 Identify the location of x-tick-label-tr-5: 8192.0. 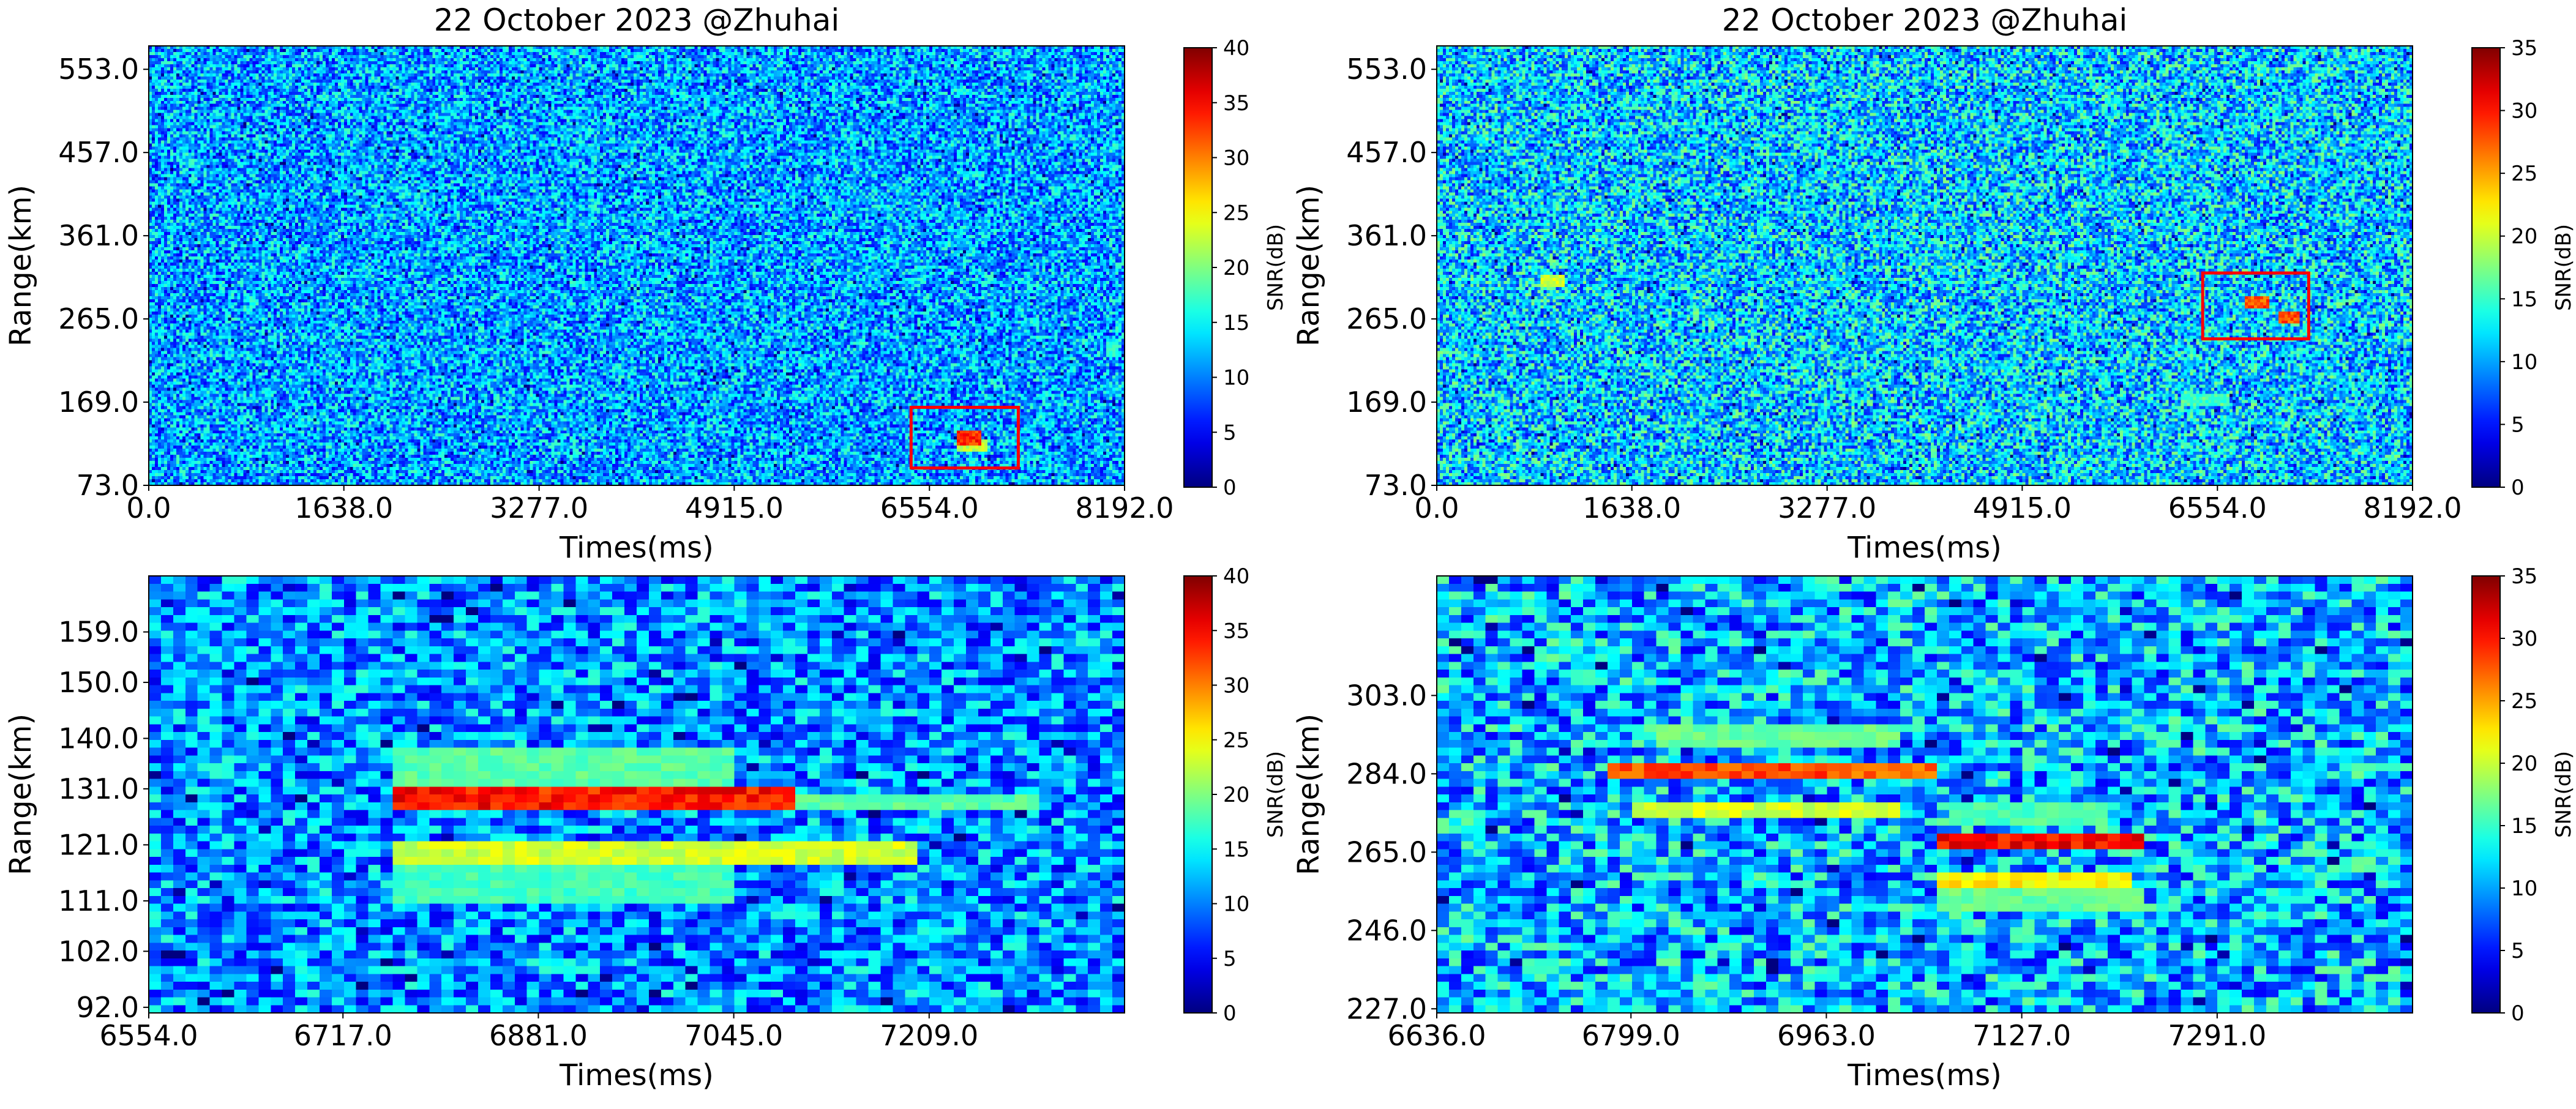
(2413, 508).